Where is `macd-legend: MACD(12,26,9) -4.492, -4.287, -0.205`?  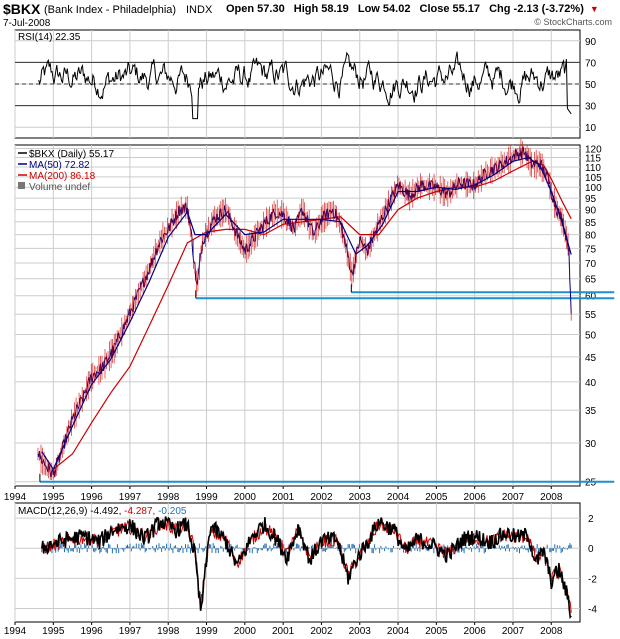
macd-legend: MACD(12,26,9) -4.492, -4.287, -0.205 is located at coordinates (102, 511).